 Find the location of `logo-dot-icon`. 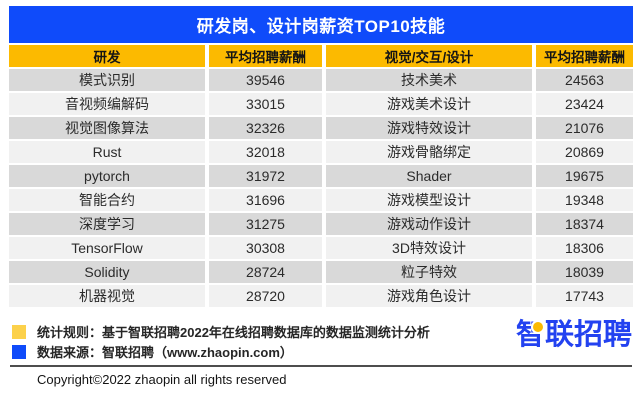

logo-dot-icon is located at coordinates (537, 327).